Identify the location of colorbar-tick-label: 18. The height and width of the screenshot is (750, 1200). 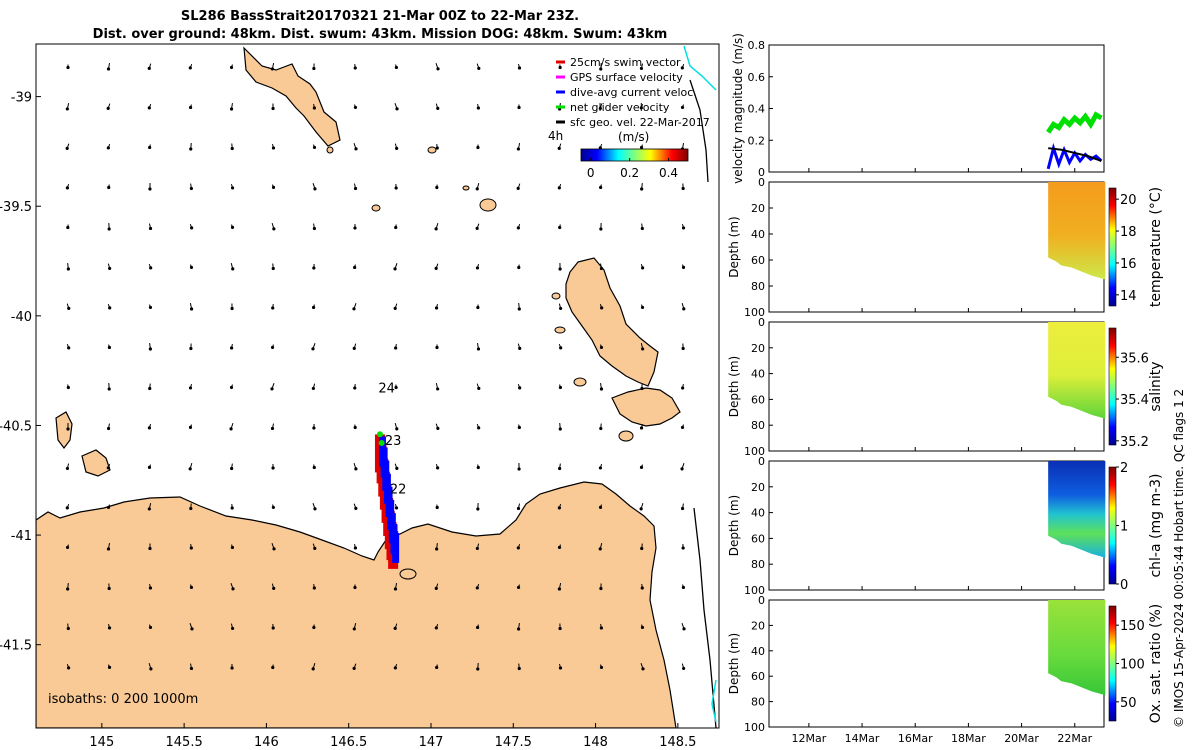
(1128, 232).